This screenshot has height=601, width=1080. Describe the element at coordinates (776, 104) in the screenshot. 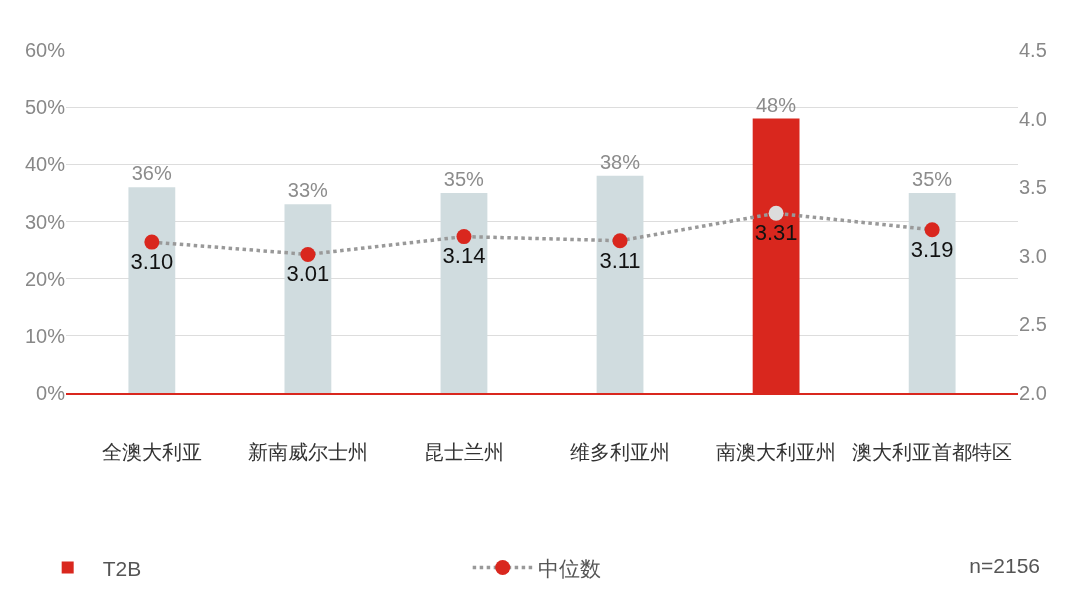

I see `data-label: 48%` at that location.